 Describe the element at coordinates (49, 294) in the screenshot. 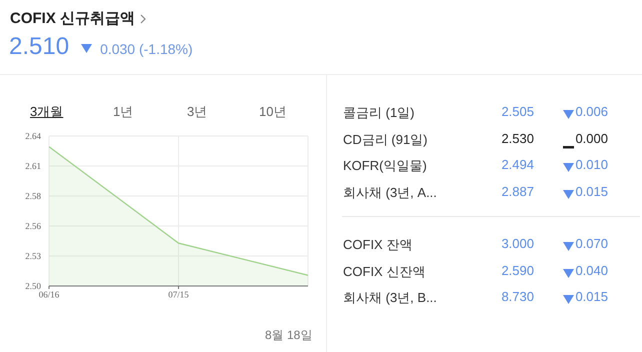

I see `x-tick-label: 06/16` at that location.